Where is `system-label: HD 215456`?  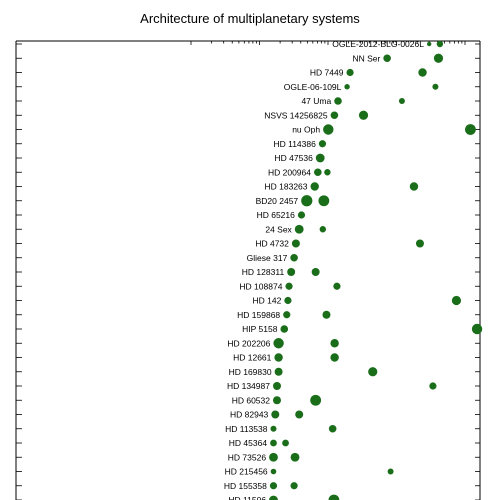 system-label: HD 215456 is located at coordinates (246, 472).